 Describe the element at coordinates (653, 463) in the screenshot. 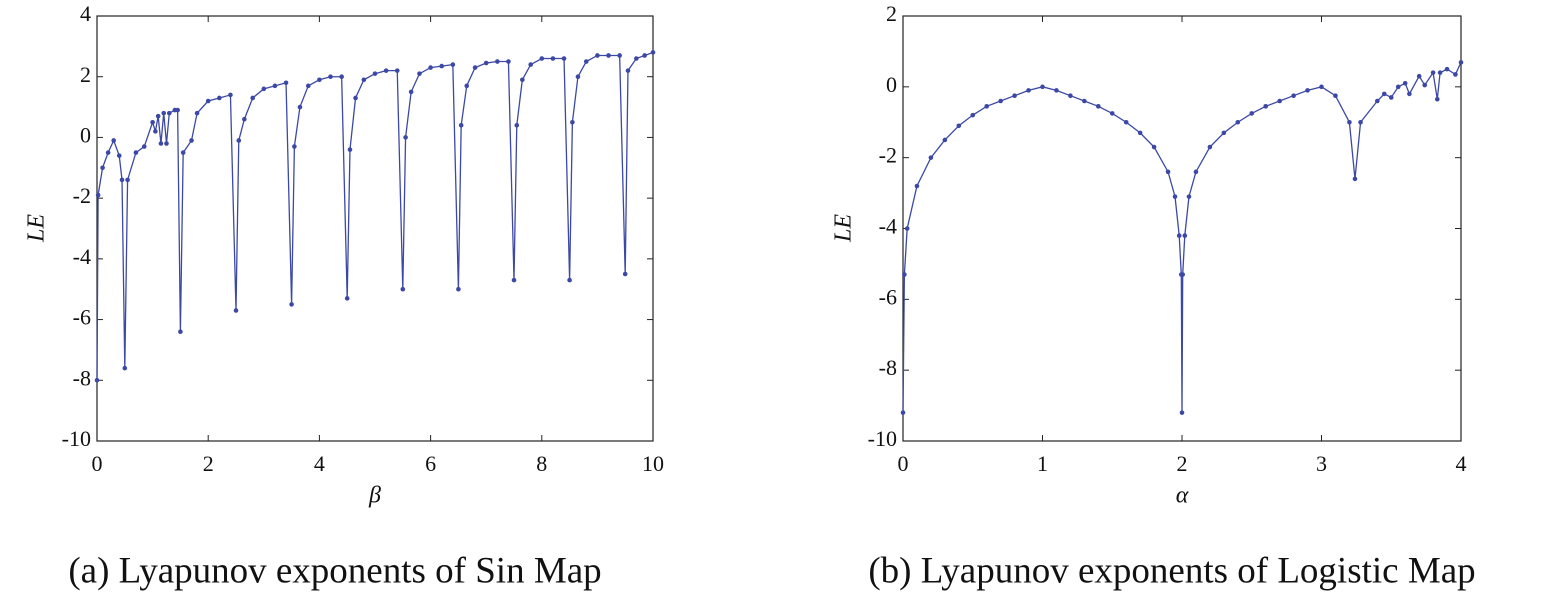

I see `x-tick-label: 10` at that location.